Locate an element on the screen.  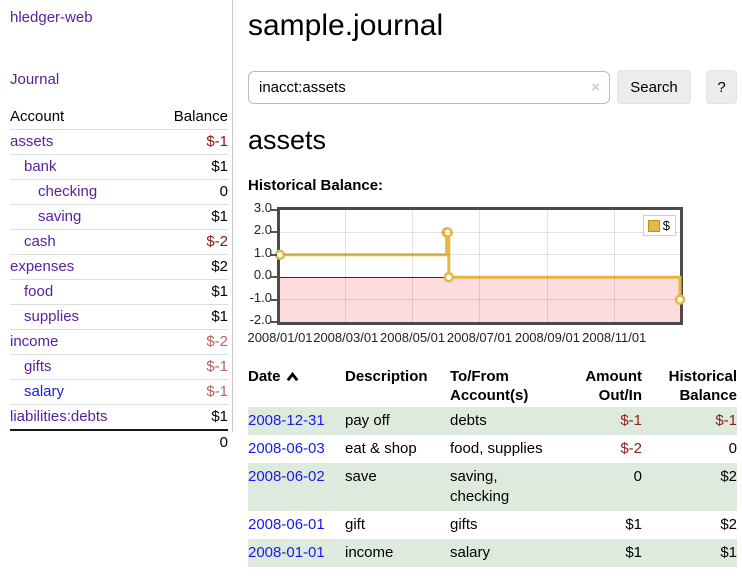
account-name-cell: bank is located at coordinates (80, 167).